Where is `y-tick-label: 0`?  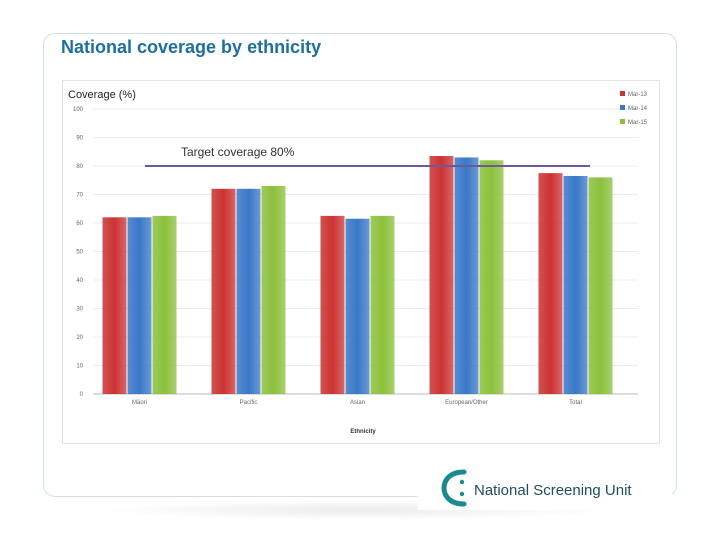 y-tick-label: 0 is located at coordinates (82, 395).